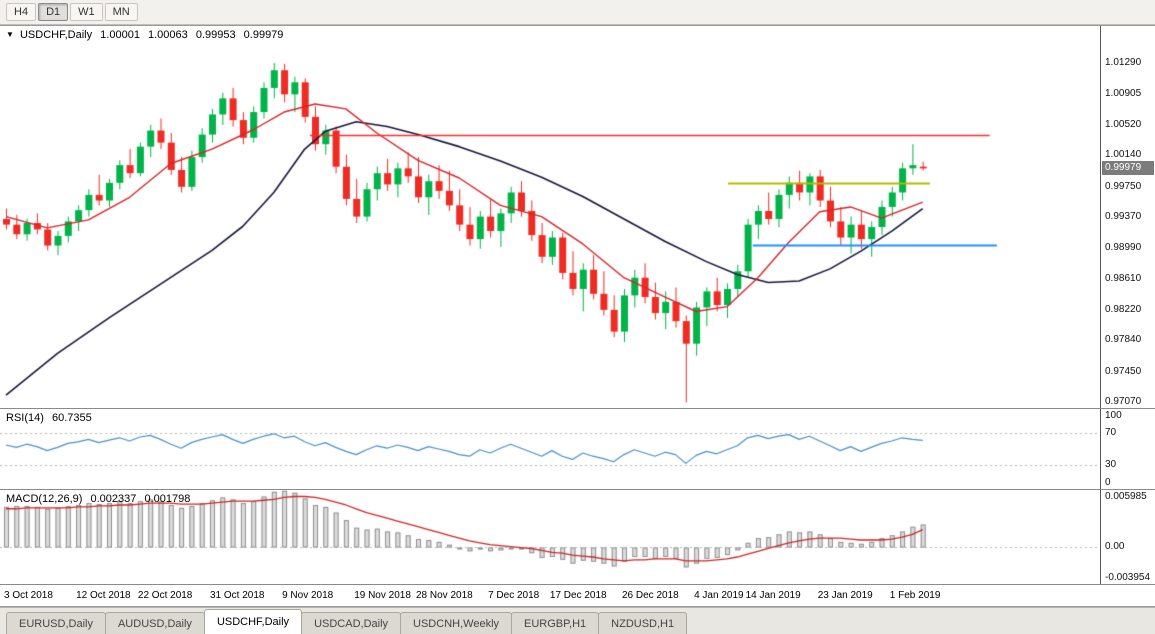  Describe the element at coordinates (121, 12) in the screenshot. I see `timeframe-button-mn: MN` at that location.